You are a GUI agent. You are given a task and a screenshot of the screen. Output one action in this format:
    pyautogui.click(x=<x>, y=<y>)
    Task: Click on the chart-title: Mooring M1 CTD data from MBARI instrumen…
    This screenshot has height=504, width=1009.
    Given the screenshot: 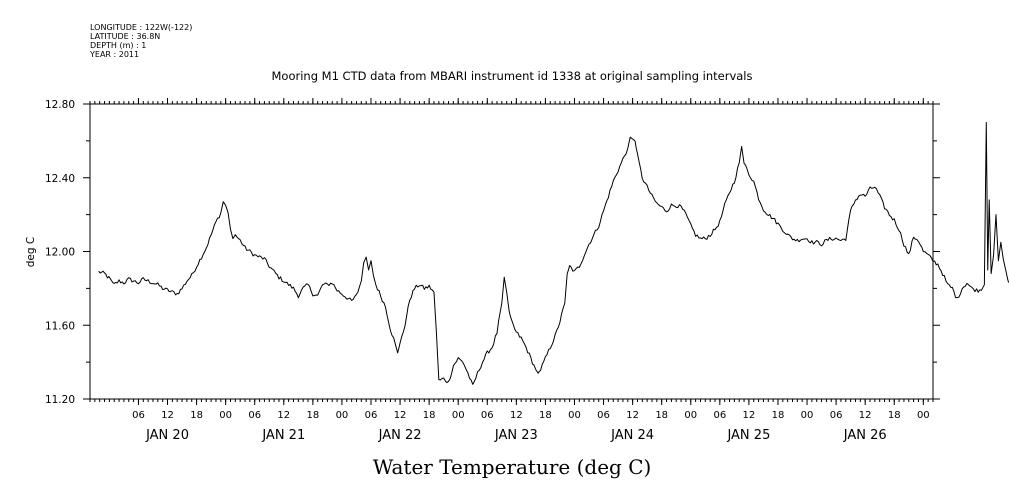 What is the action you would take?
    pyautogui.click(x=512, y=76)
    